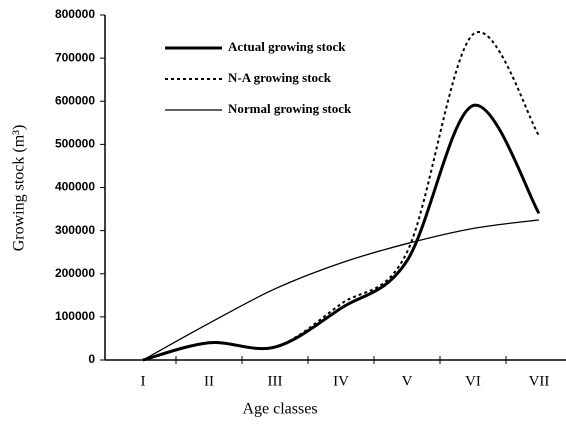 The image size is (566, 431). What do you see at coordinates (280, 77) in the screenshot?
I see `legend-label: N-A growing stock` at bounding box center [280, 77].